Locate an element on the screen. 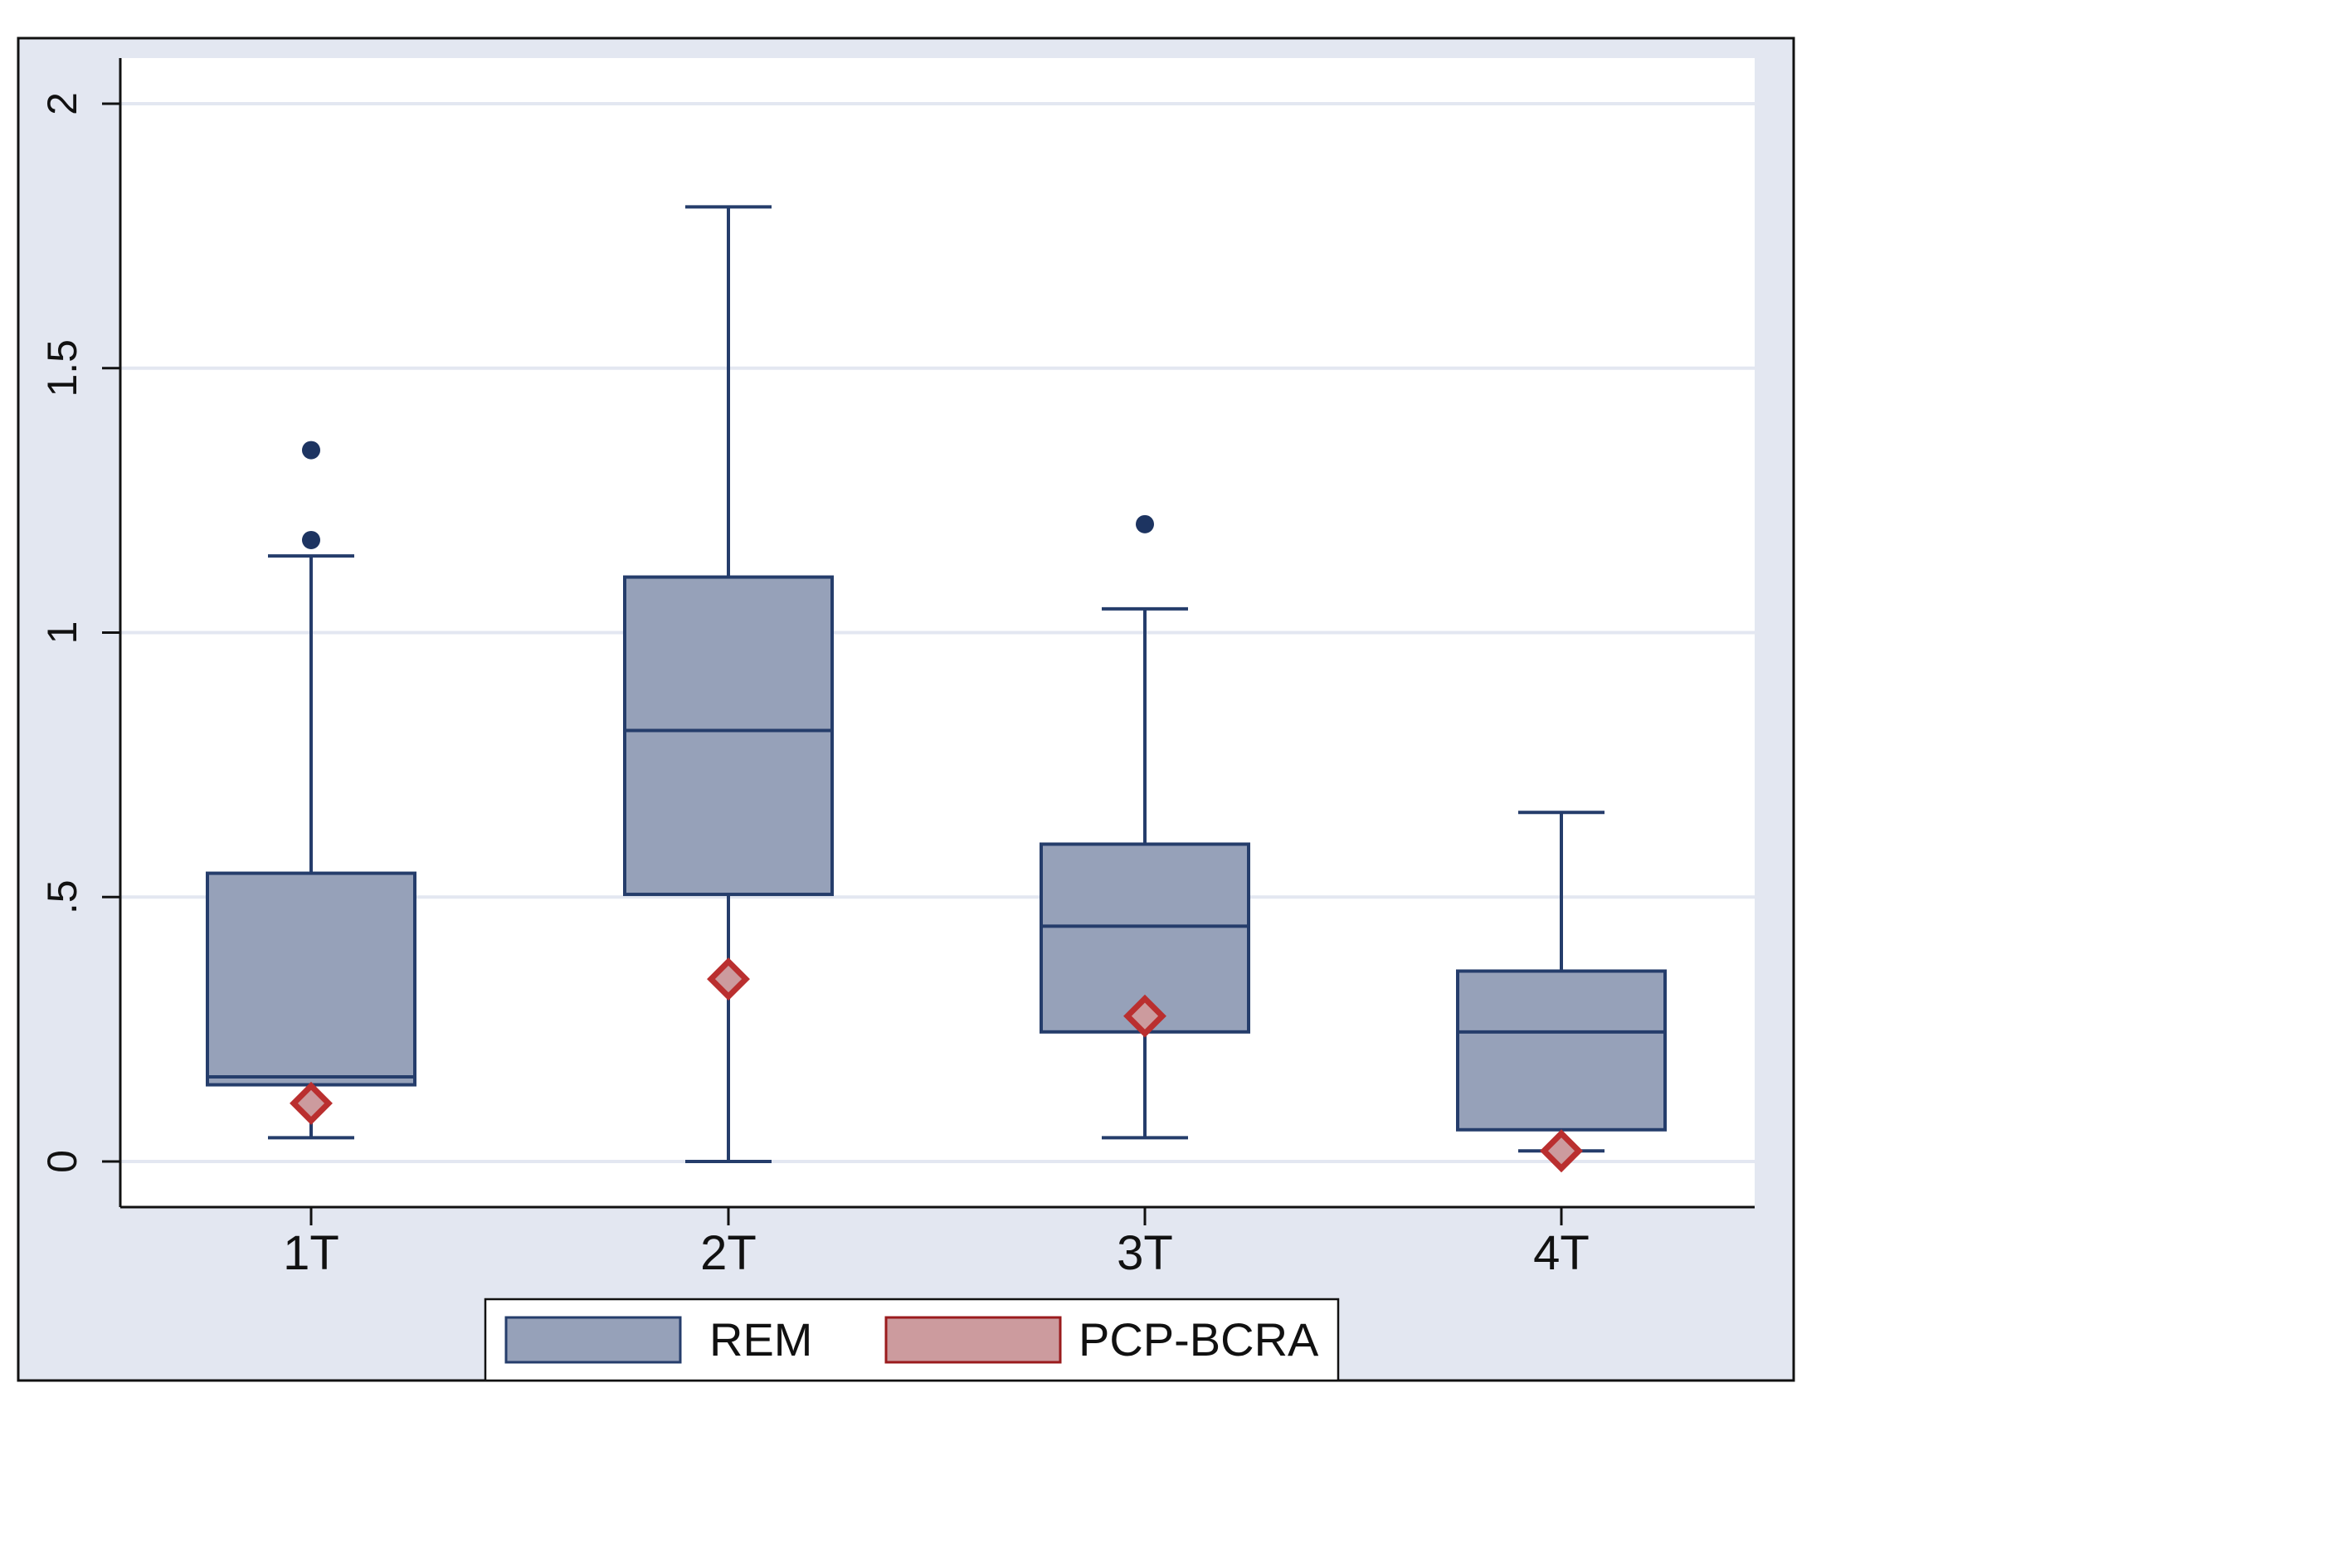 The width and height of the screenshot is (2352, 1568). marker-3T is located at coordinates (1144, 1016).